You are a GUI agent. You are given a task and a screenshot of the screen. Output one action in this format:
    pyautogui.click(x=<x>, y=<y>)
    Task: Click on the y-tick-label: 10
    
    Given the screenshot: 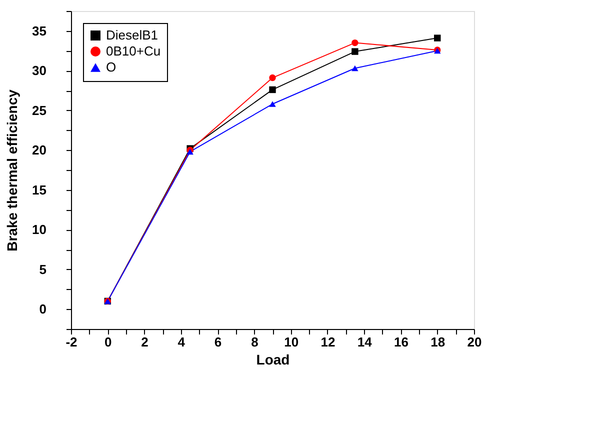 What is the action you would take?
    pyautogui.click(x=39, y=230)
    